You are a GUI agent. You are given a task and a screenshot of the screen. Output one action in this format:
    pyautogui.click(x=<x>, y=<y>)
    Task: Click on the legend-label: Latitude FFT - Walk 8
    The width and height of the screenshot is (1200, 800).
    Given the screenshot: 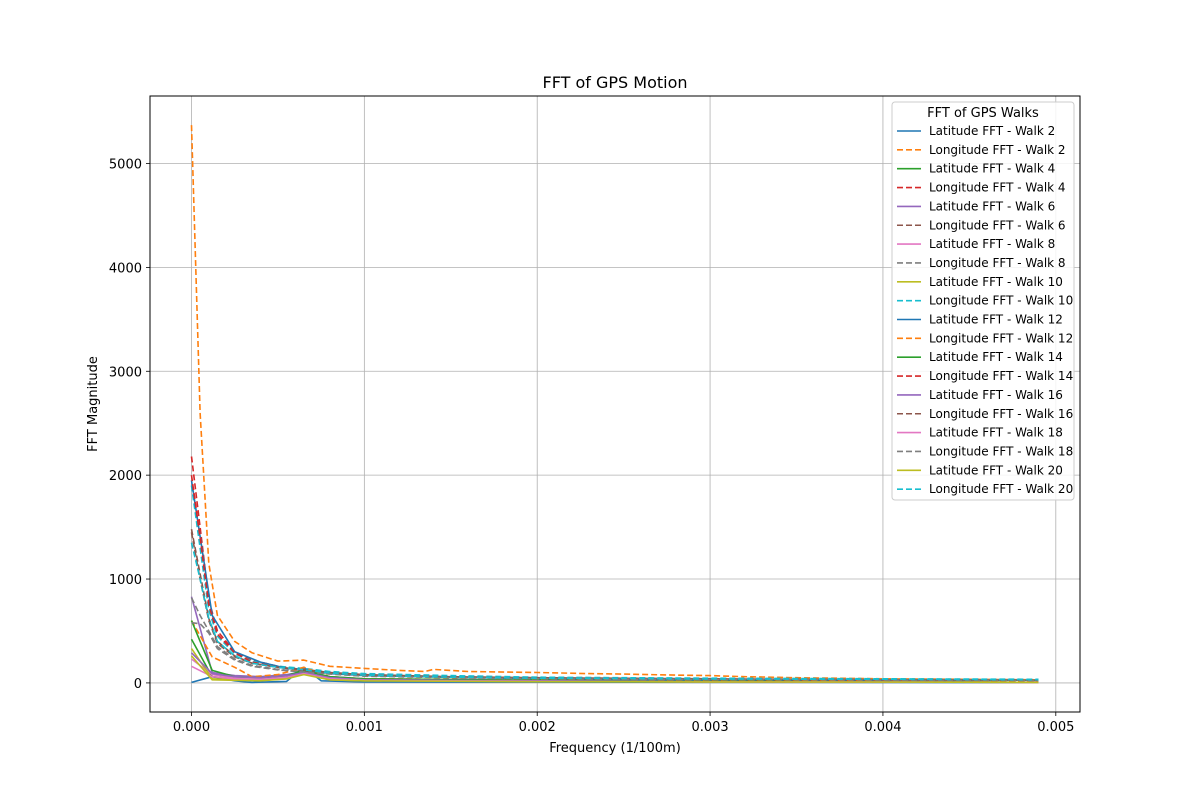 What is the action you would take?
    pyautogui.click(x=992, y=244)
    